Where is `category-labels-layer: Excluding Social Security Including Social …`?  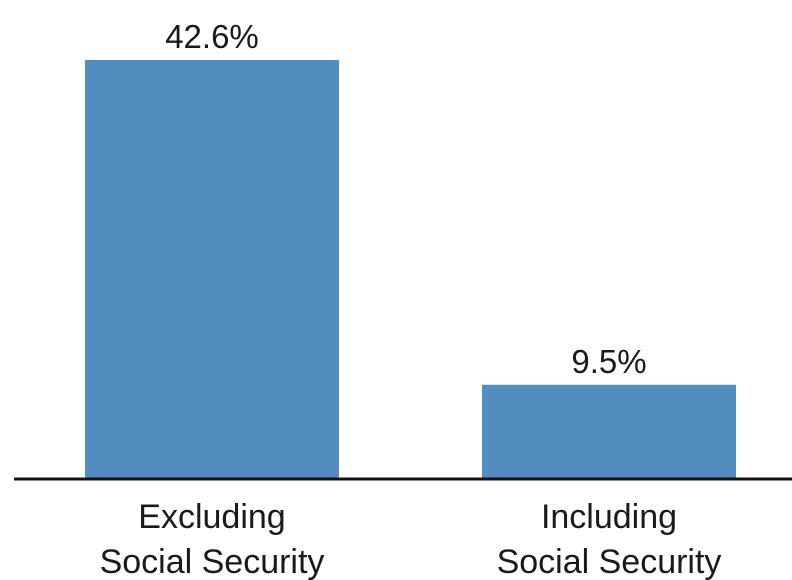
category-labels-layer: Excluding Social Security Including Social … is located at coordinates (411, 539).